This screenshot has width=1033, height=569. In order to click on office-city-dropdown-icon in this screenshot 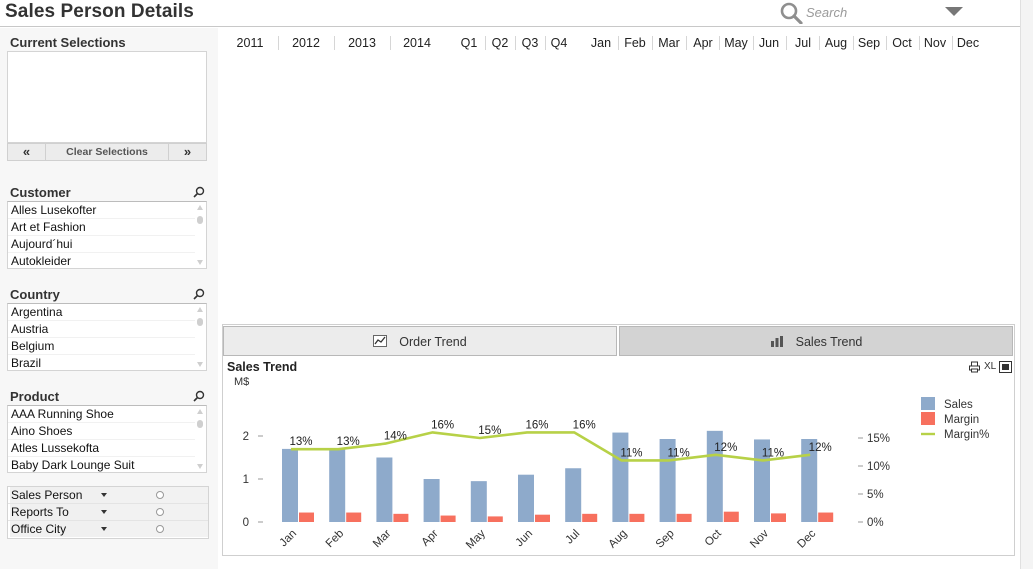, I will do `click(104, 529)`.